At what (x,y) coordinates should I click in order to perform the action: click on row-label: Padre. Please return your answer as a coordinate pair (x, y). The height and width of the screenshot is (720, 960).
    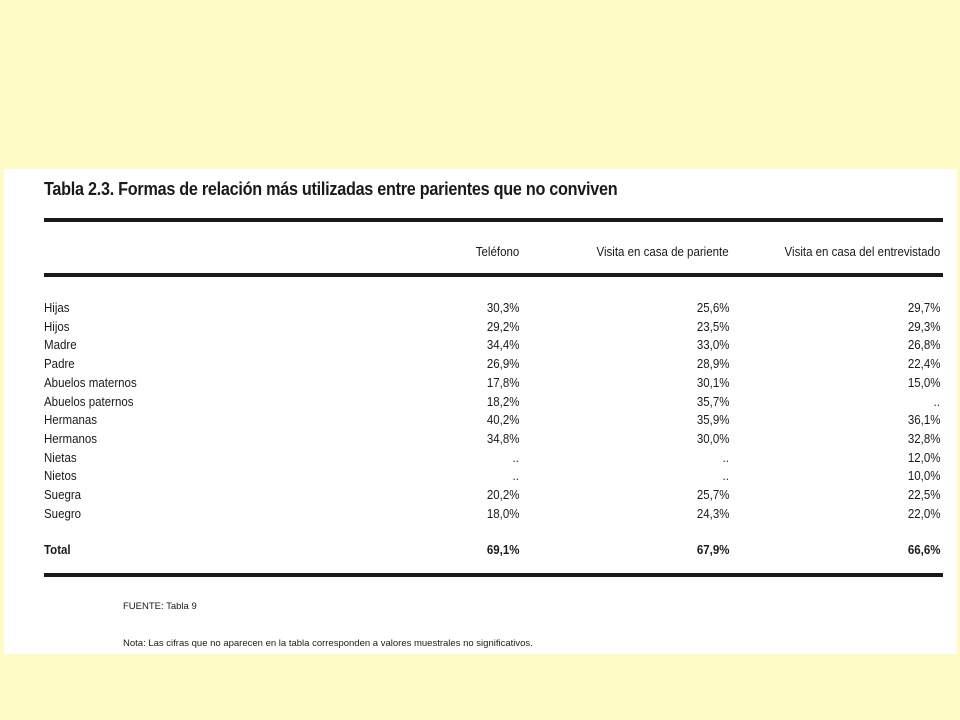
    Looking at the image, I should click on (59, 364).